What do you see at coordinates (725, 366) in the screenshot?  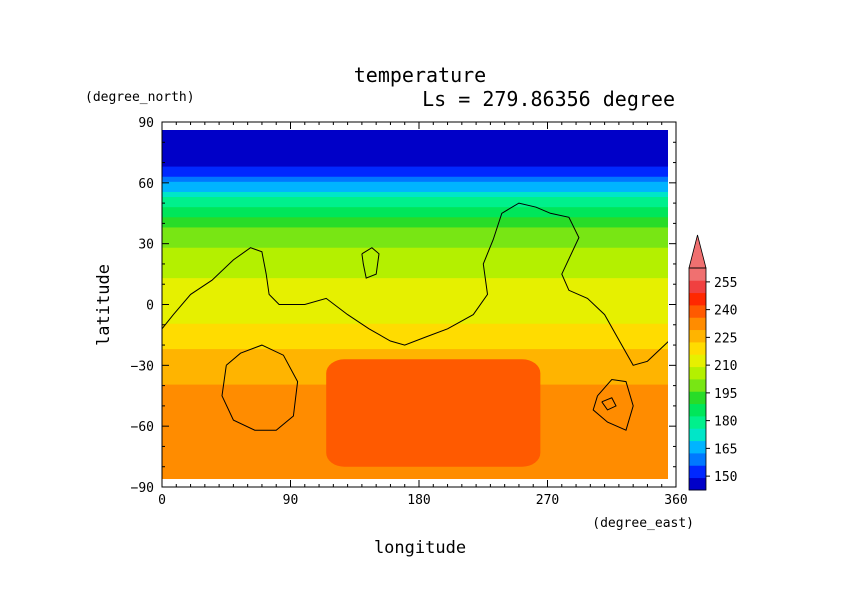 I see `colorbar-label: 210` at bounding box center [725, 366].